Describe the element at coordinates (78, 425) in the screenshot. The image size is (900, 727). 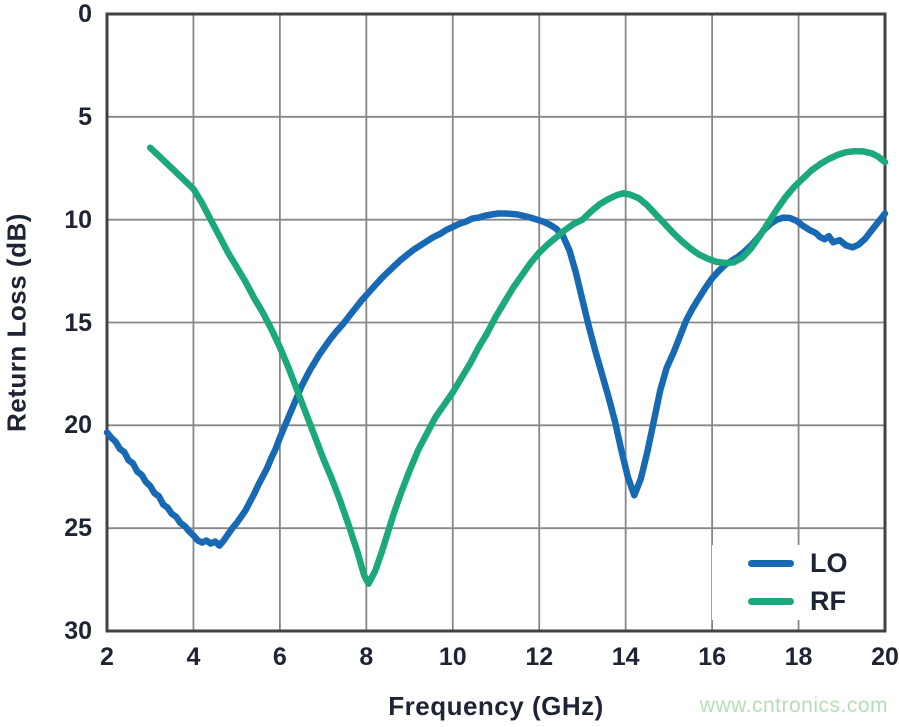
I see `y-tick-label: 20` at that location.